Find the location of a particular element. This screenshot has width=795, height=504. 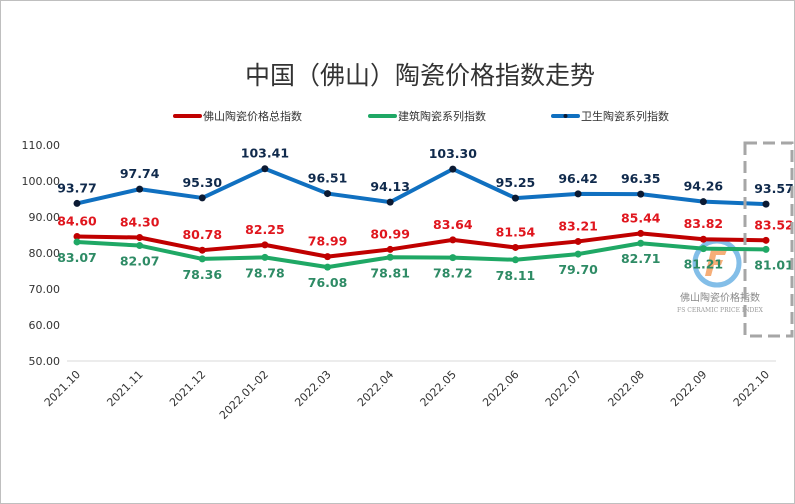

highlight-box is located at coordinates (768, 239).